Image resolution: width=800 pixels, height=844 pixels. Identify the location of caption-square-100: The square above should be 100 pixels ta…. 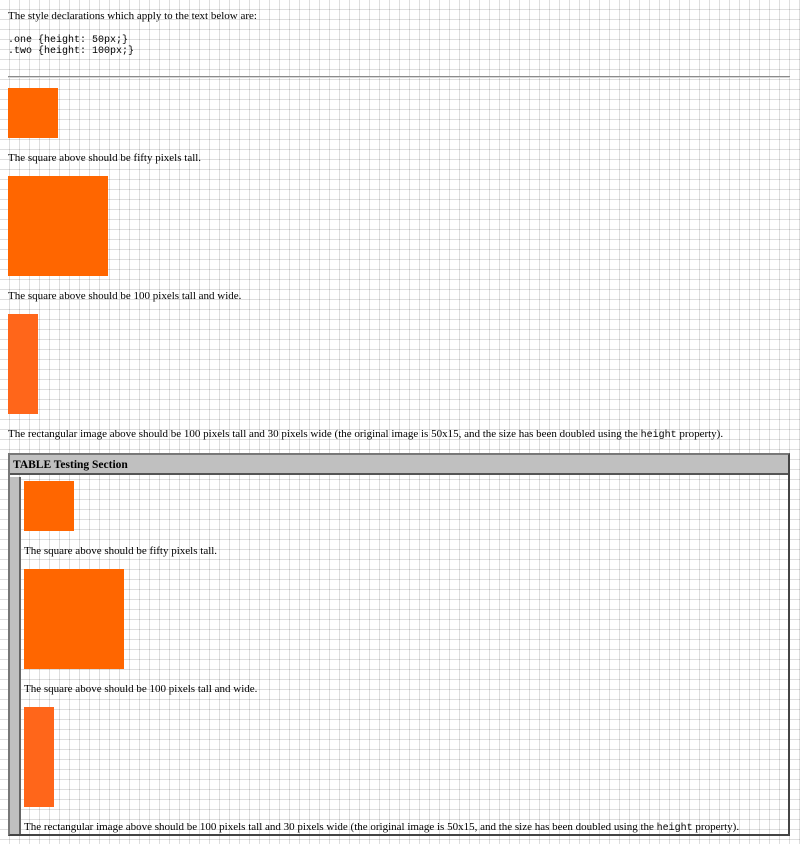
(125, 296).